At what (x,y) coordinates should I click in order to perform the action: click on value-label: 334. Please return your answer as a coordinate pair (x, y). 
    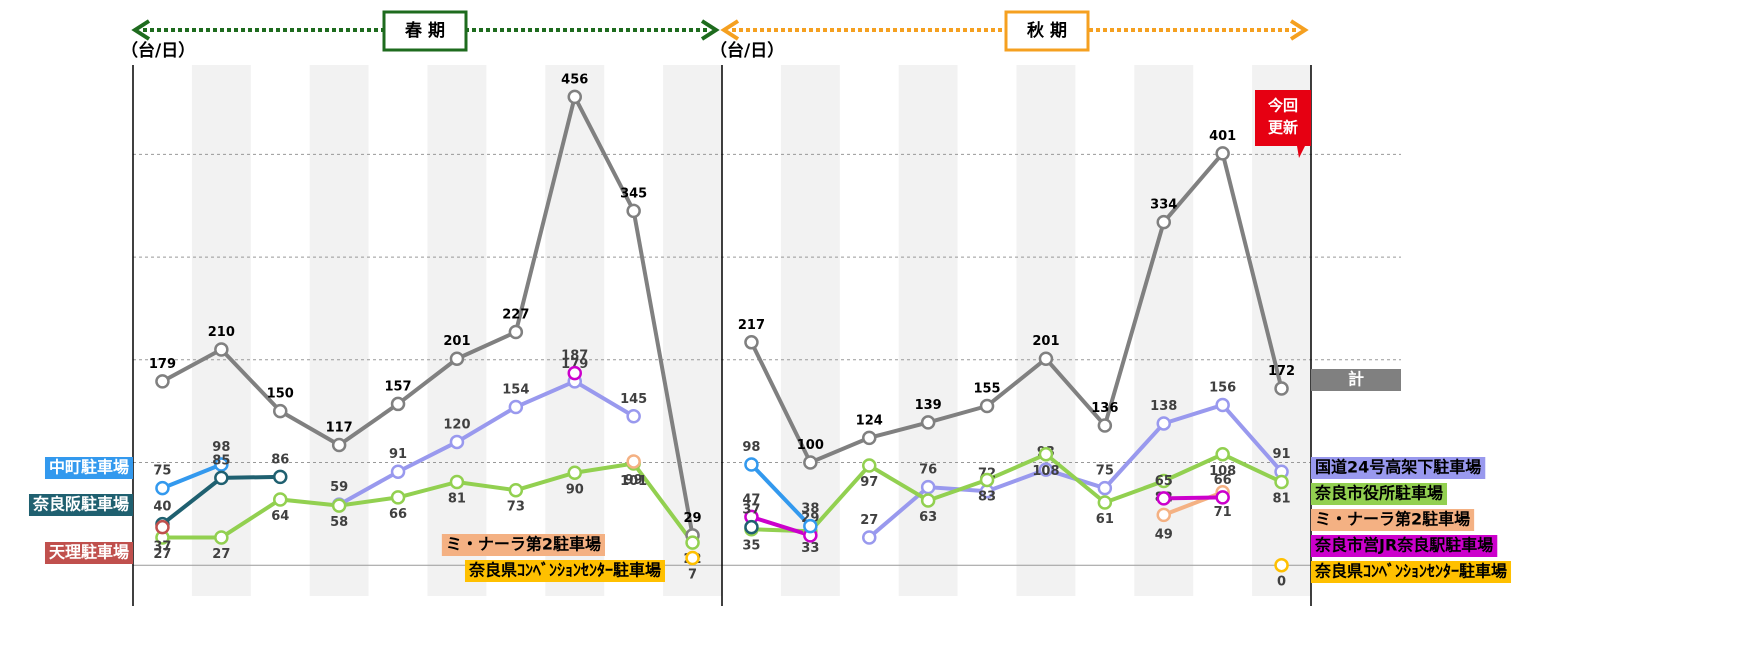
    Looking at the image, I should click on (1163, 205).